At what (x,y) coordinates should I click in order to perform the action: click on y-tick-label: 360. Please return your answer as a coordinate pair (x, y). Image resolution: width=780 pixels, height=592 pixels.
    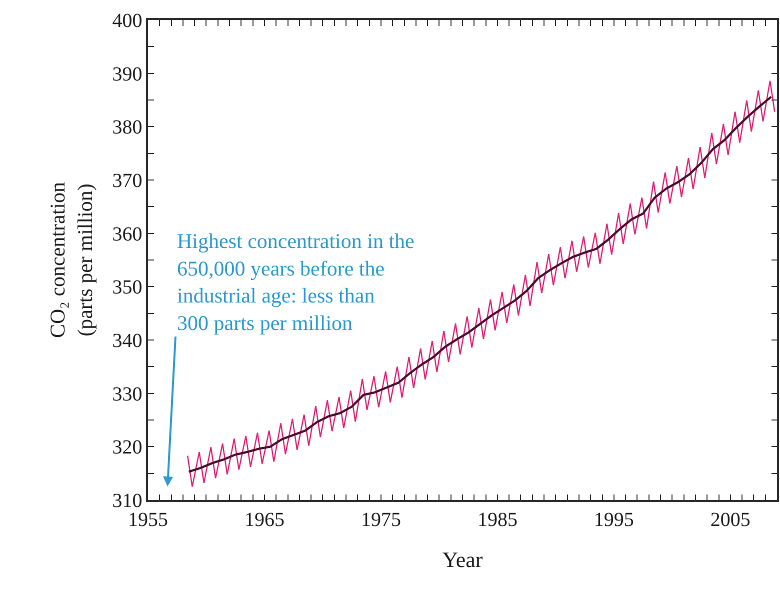
    Looking at the image, I should click on (127, 234).